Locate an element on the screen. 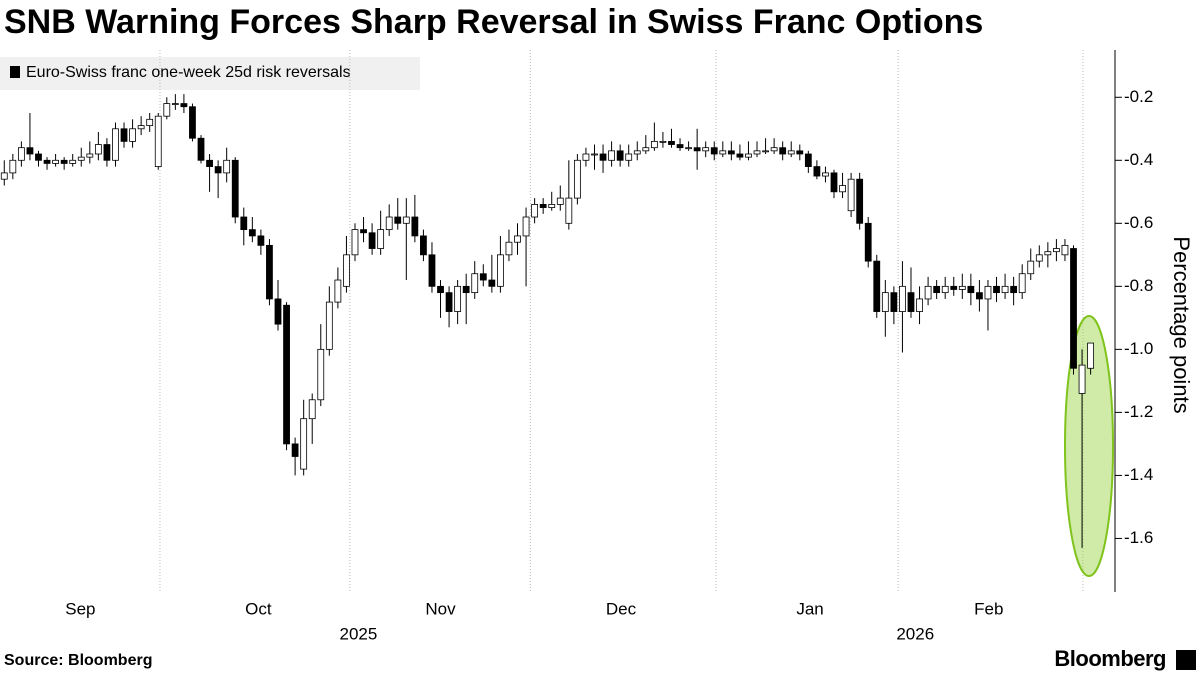 This screenshot has height=675, width=1200. y-tick-label: -1.0 is located at coordinates (1138, 348).